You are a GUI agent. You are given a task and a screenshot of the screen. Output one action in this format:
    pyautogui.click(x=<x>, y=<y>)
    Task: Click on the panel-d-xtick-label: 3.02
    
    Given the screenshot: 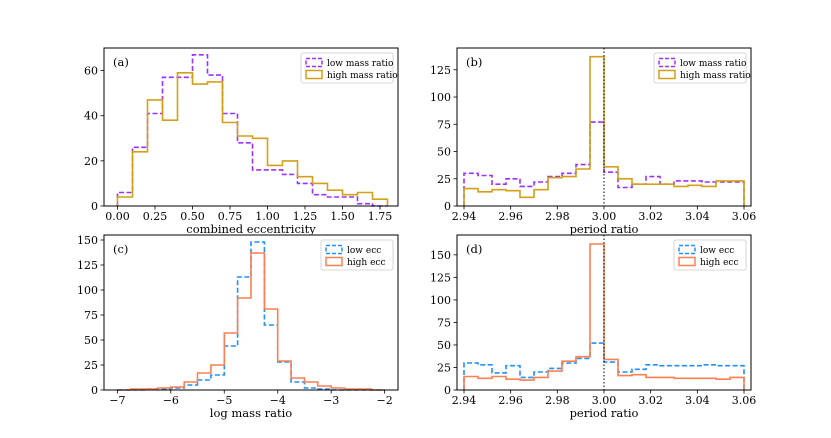 What is the action you would take?
    pyautogui.click(x=650, y=400)
    